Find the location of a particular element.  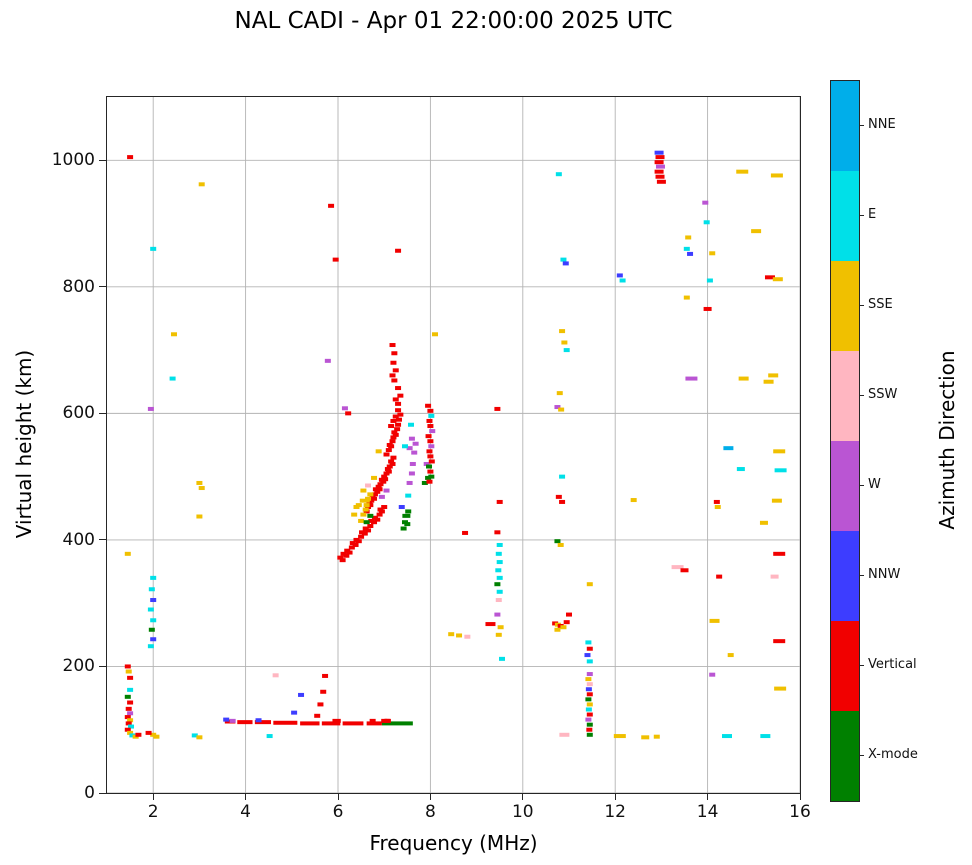

y-tick-label: 0 is located at coordinates (89, 793).